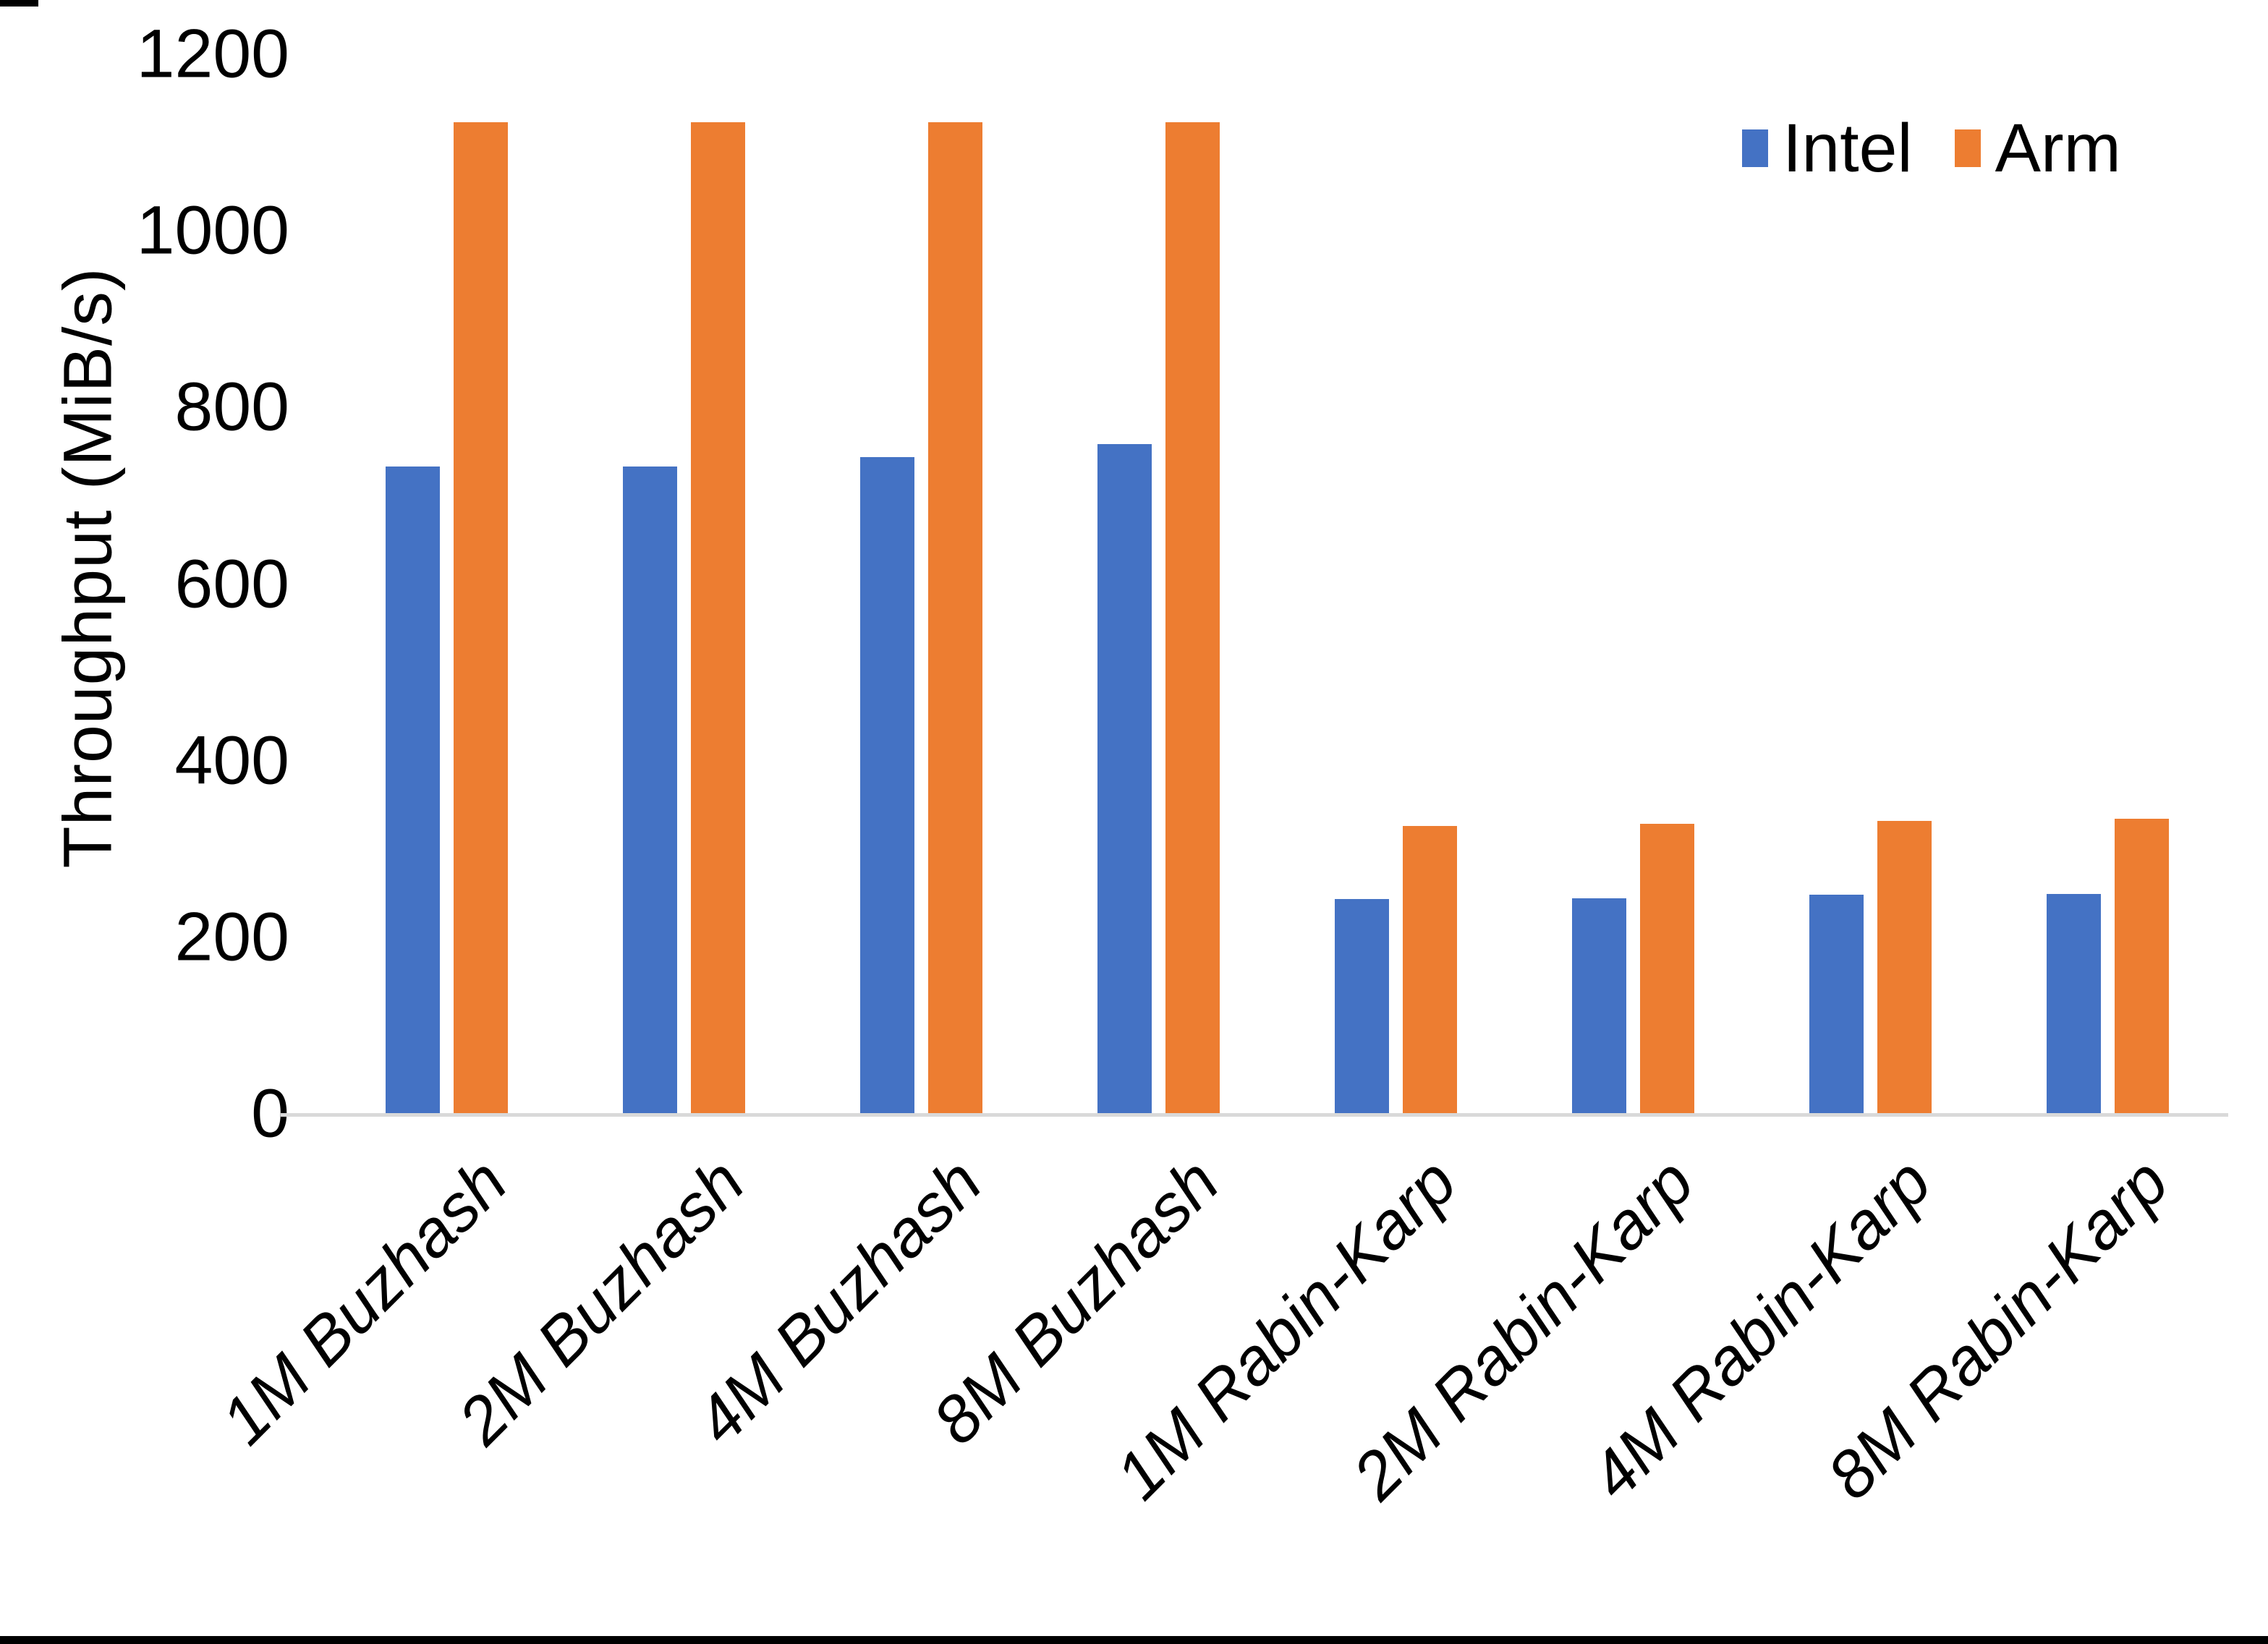 This screenshot has height=1644, width=2268. I want to click on bar-arm-2m-rabin-karp, so click(1667, 969).